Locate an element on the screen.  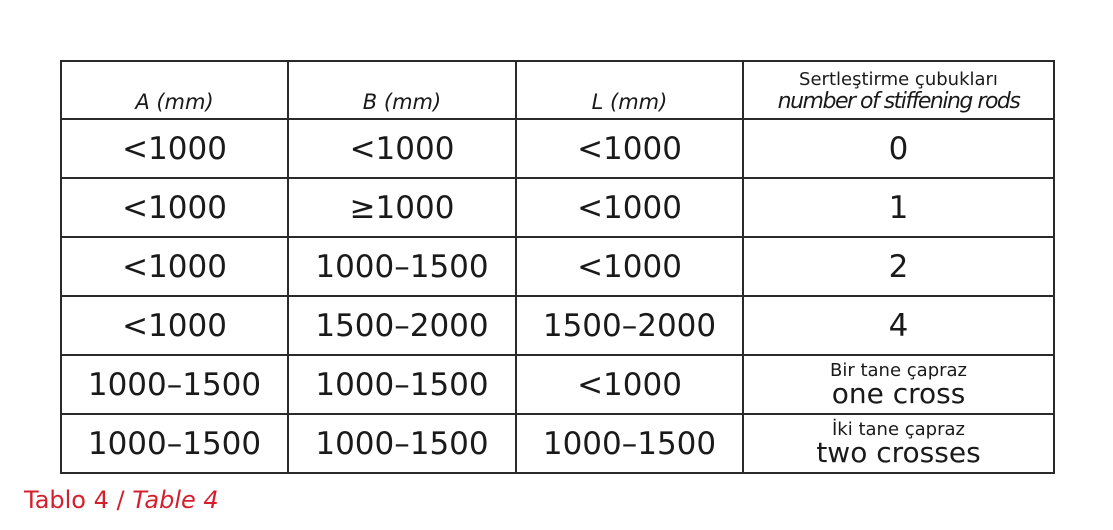
caption-tr: Tablo 4 is located at coordinates (66, 500).